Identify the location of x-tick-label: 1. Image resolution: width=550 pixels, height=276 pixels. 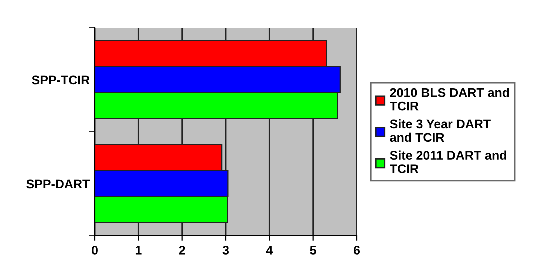
(139, 250).